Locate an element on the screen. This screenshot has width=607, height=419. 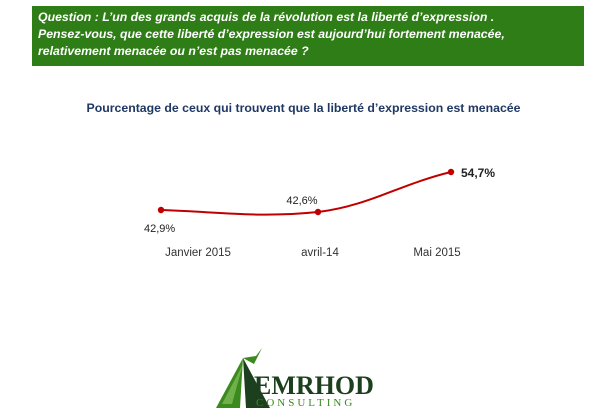
data-label-1: 42,9% is located at coordinates (159, 229).